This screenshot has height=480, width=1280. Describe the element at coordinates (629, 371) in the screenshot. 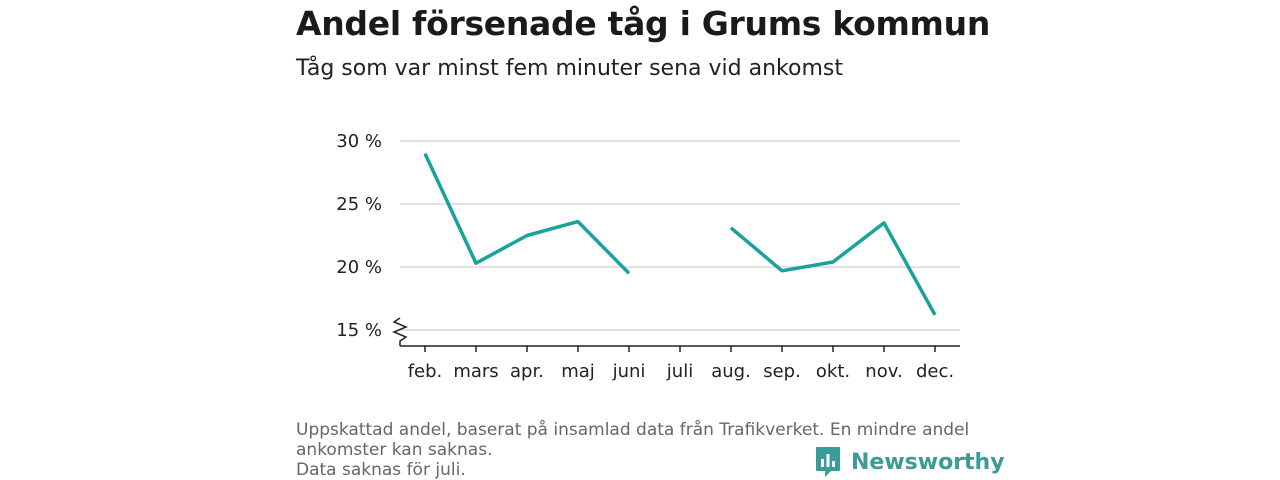

I see `x-tick-label: juni` at that location.